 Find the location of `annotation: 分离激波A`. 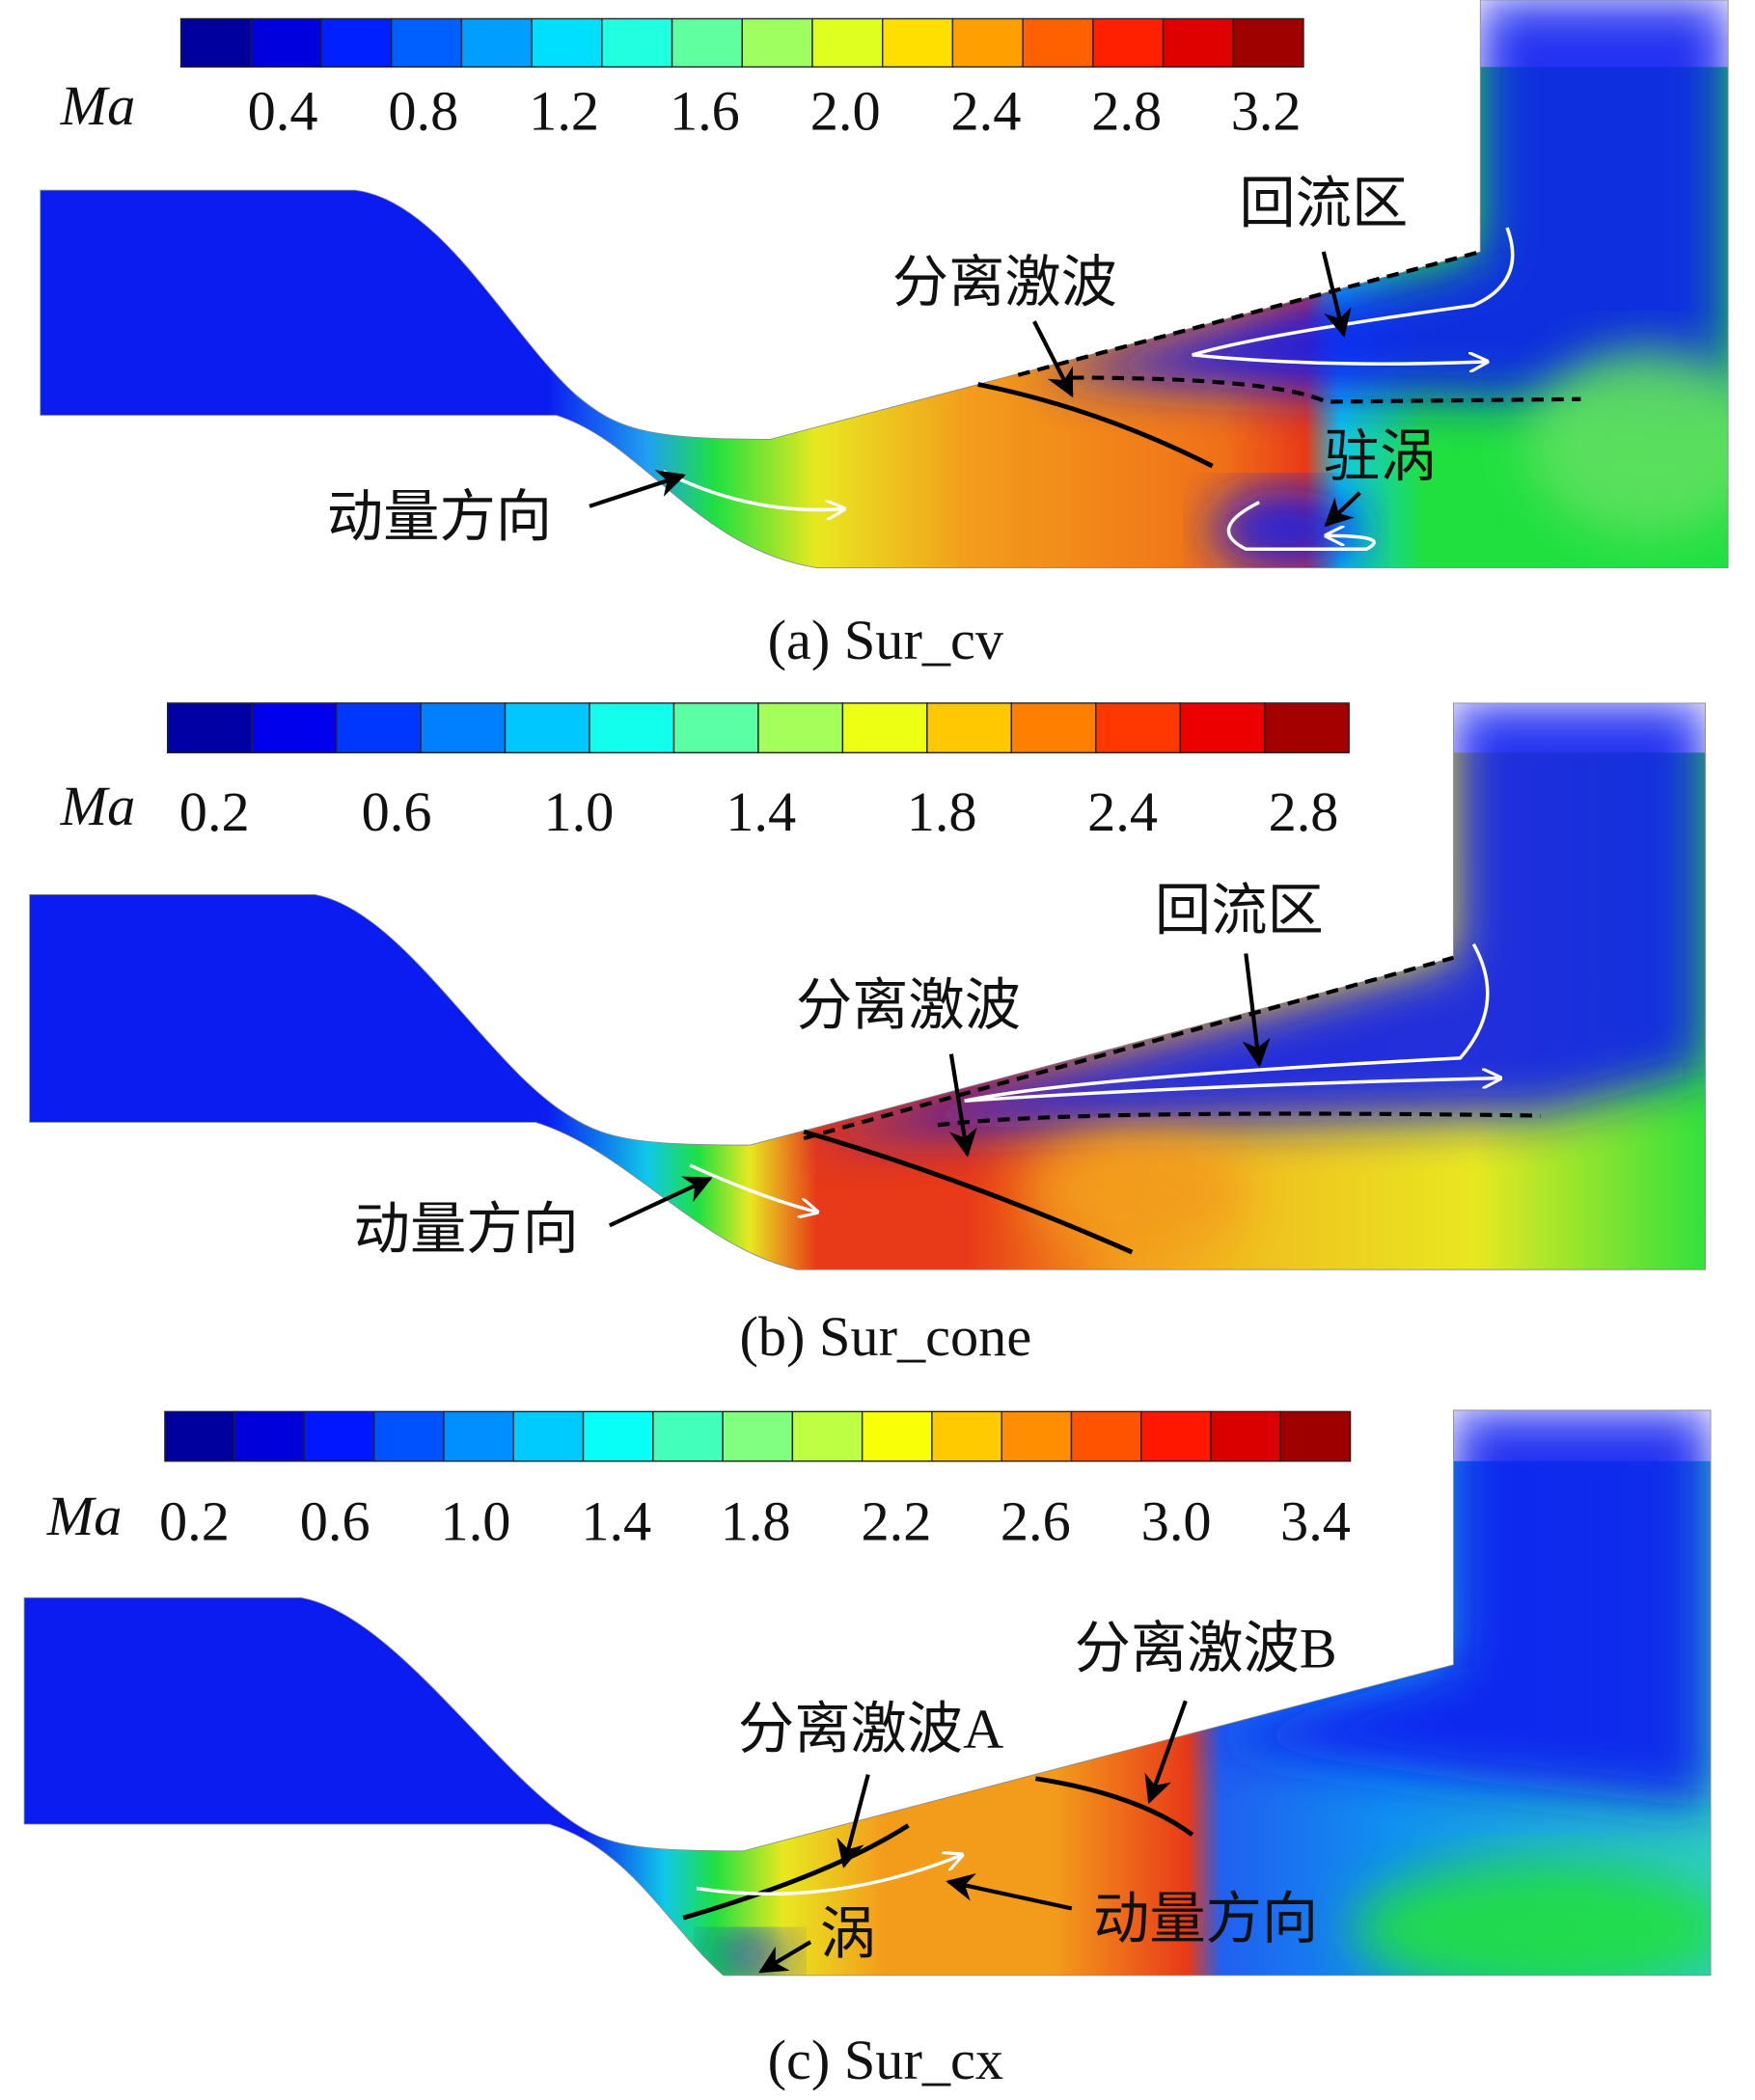

annotation: 分离激波A is located at coordinates (870, 1729).